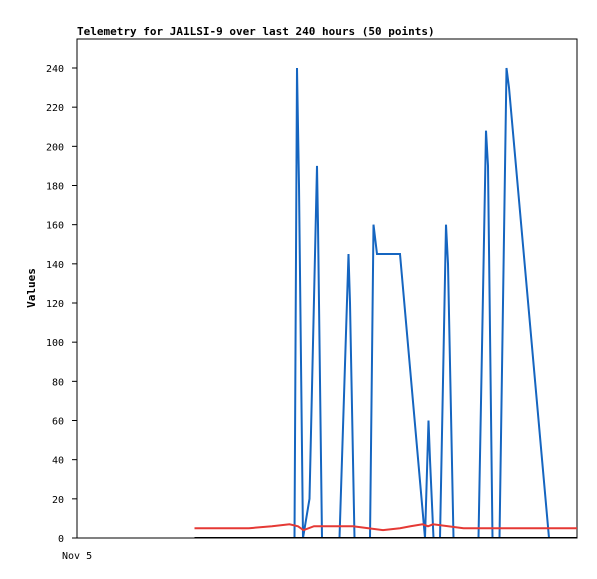 The width and height of the screenshot is (597, 579). What do you see at coordinates (58, 382) in the screenshot?
I see `y-tick-label: 80` at bounding box center [58, 382].